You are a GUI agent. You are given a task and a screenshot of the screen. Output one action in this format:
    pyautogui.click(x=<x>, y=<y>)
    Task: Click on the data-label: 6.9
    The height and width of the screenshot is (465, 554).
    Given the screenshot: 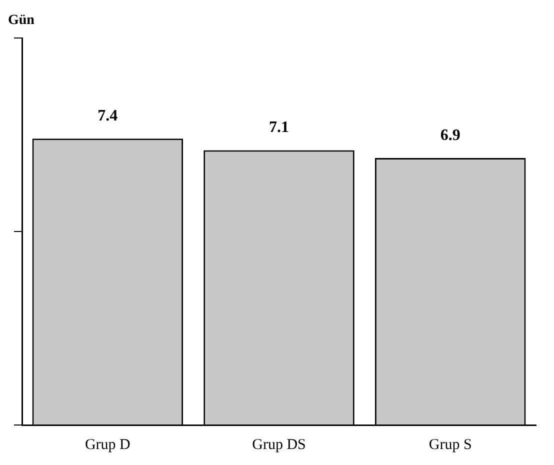 What is the action you would take?
    pyautogui.click(x=450, y=135)
    